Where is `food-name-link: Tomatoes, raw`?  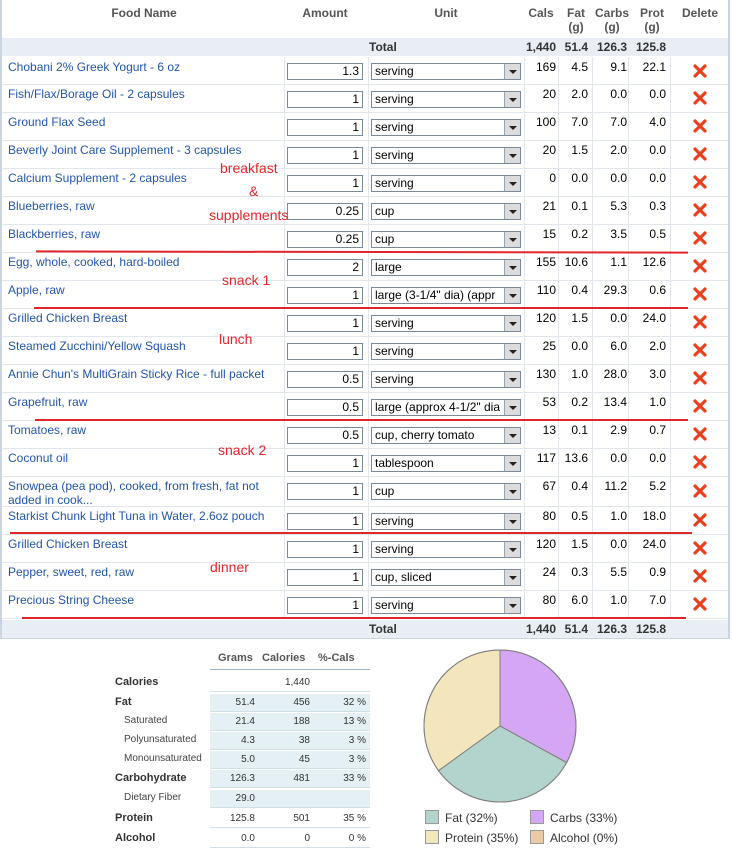 food-name-link: Tomatoes, raw is located at coordinates (47, 430).